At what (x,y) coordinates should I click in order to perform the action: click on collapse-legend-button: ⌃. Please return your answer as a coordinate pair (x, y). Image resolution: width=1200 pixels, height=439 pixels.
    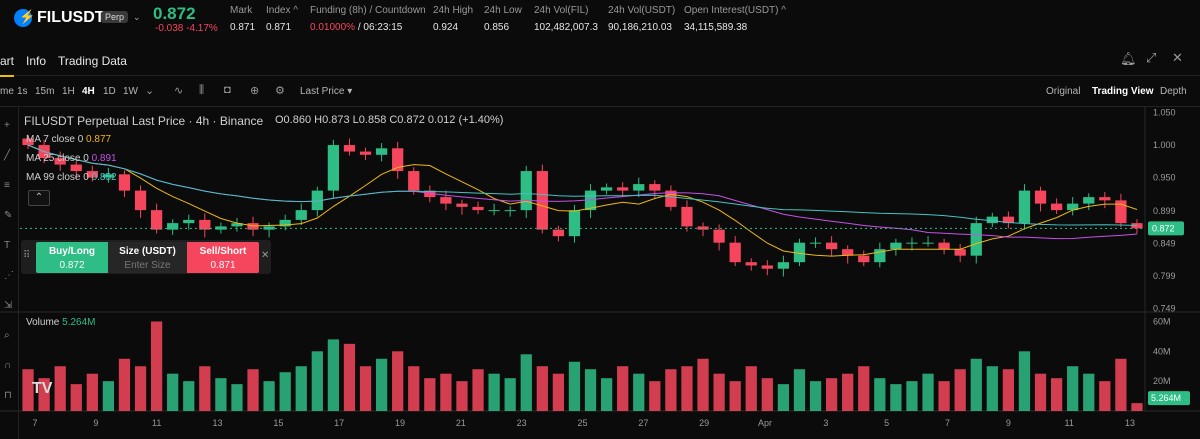
    Looking at the image, I should click on (39, 198).